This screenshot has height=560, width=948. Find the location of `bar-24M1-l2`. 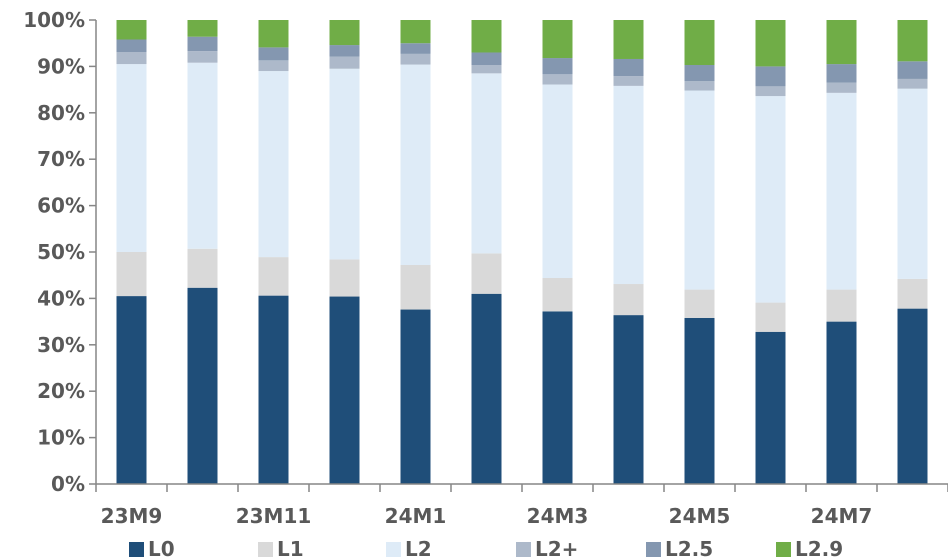

bar-24M1-l2 is located at coordinates (415, 164).